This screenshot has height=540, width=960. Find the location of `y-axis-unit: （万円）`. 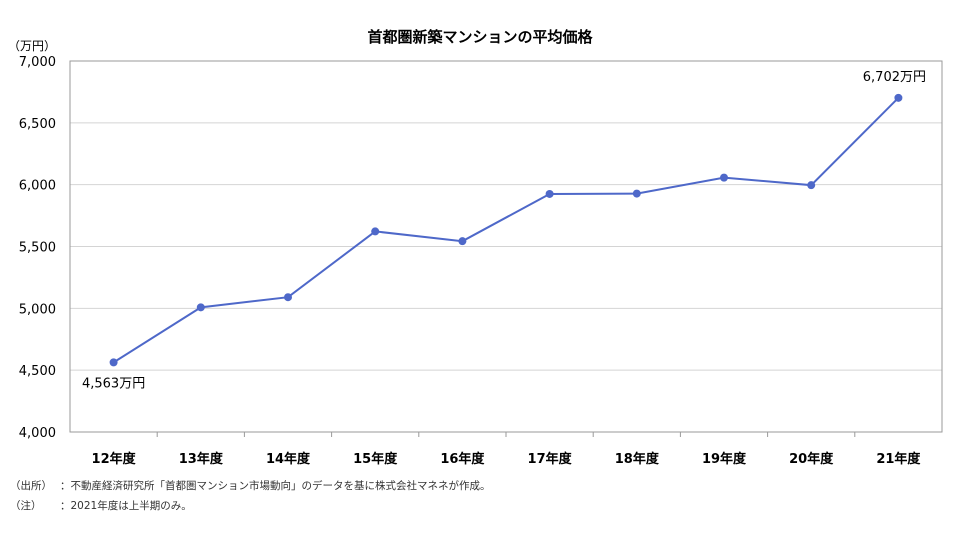

y-axis-unit: （万円） is located at coordinates (32, 46).